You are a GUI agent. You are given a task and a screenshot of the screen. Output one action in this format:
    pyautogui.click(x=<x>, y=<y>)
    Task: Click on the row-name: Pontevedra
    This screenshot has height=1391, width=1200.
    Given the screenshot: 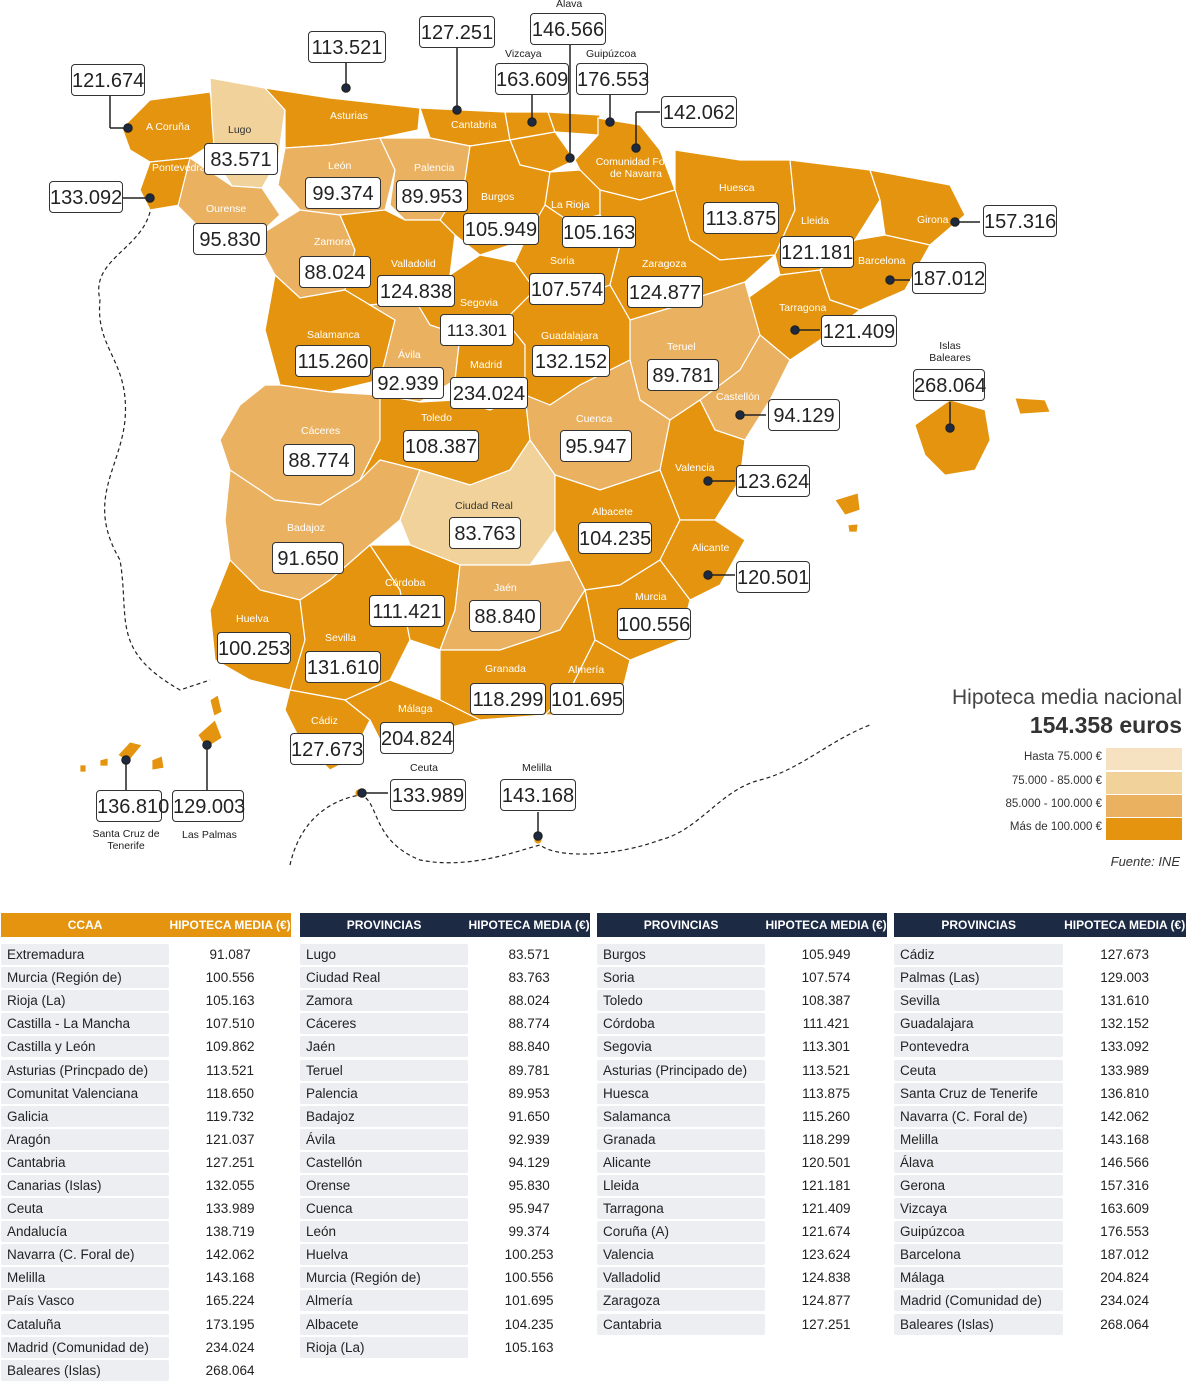 What is the action you would take?
    pyautogui.click(x=979, y=1047)
    